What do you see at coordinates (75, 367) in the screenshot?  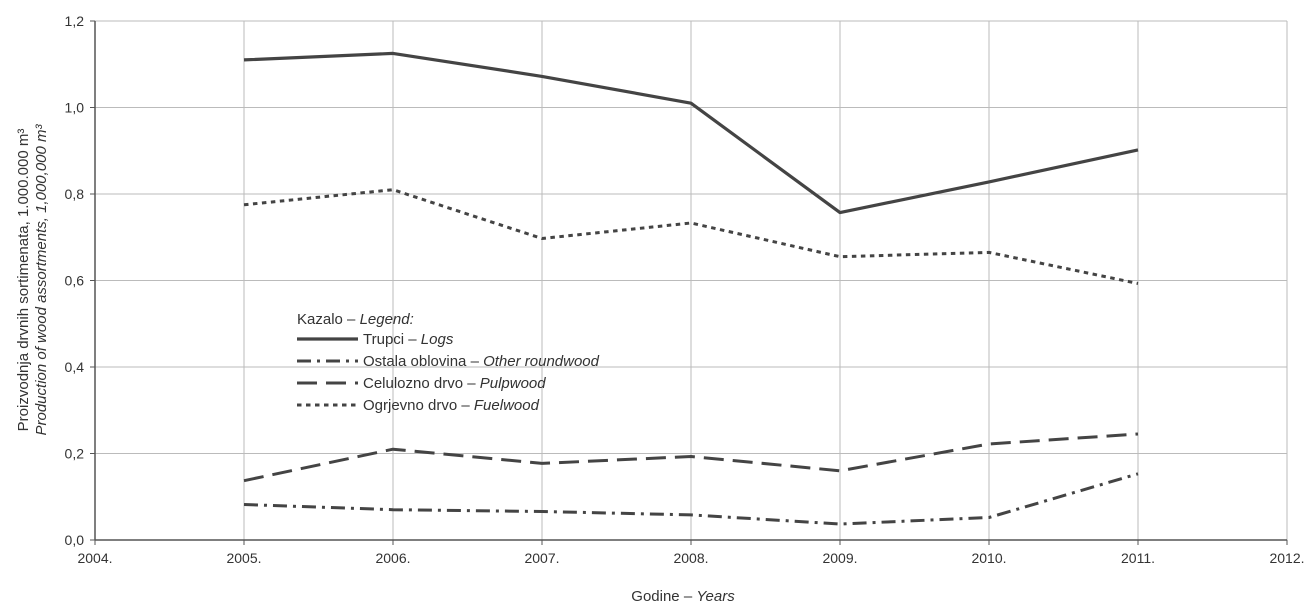 I see `y-tick-label: 0,4` at bounding box center [75, 367].